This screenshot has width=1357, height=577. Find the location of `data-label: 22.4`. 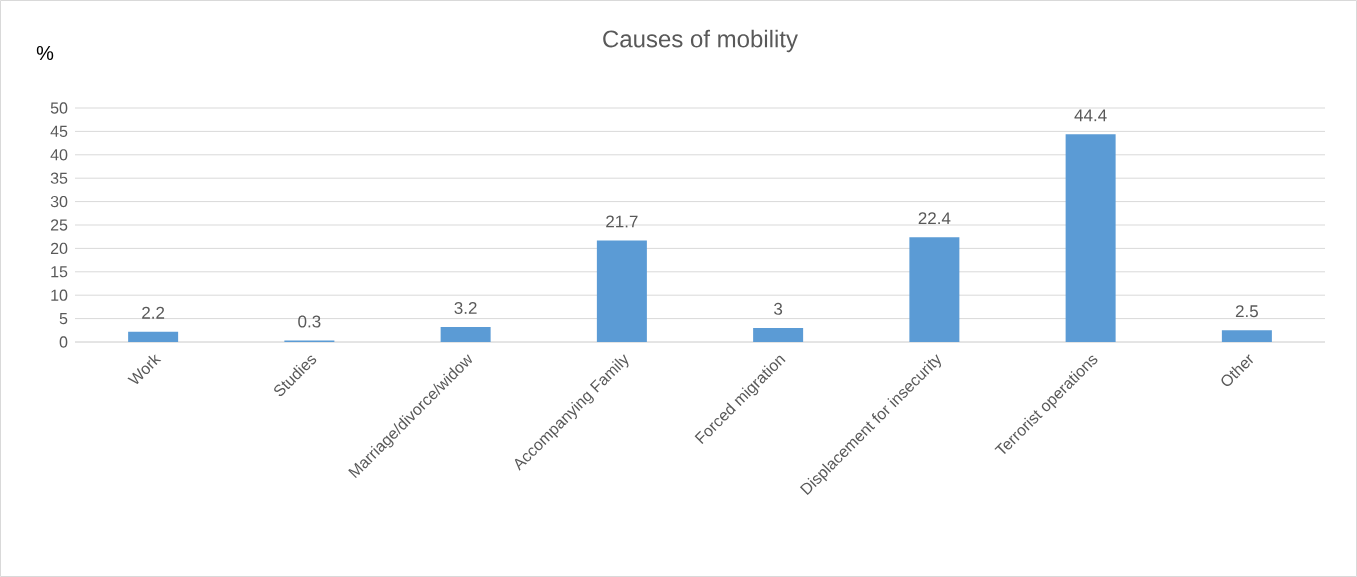

data-label: 22.4 is located at coordinates (934, 218).